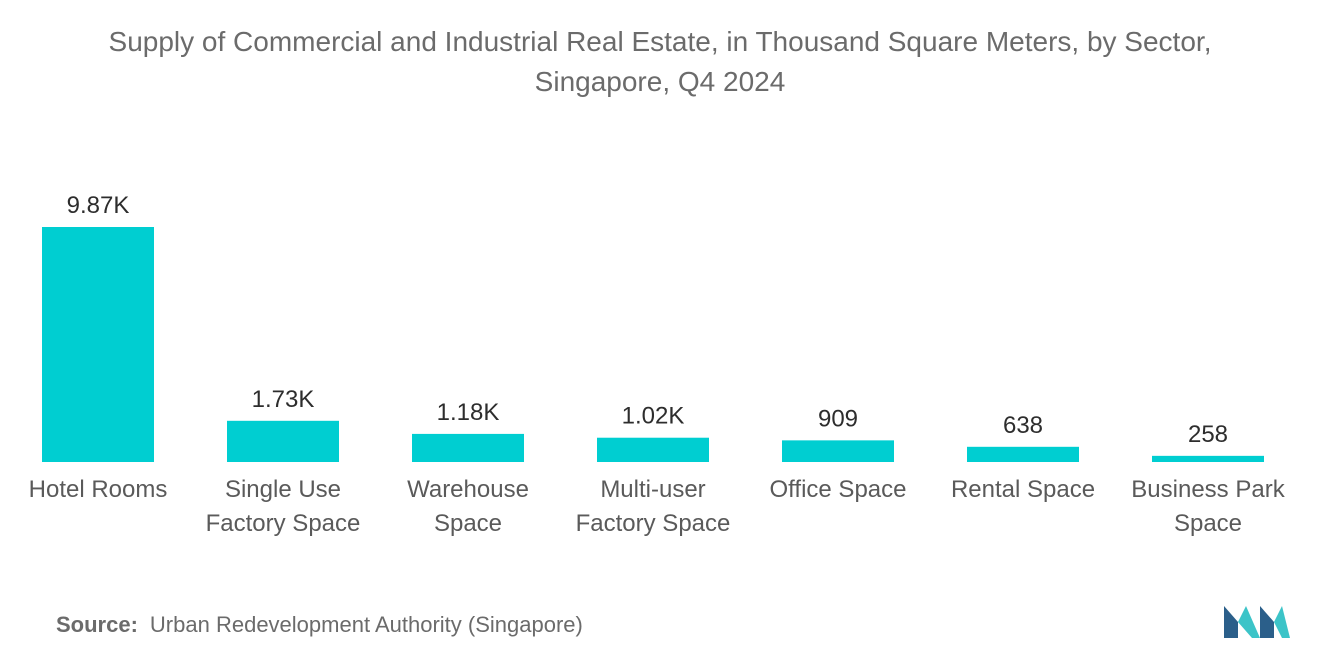 The image size is (1320, 665). I want to click on bar-value-label-1: 1.73K, so click(283, 399).